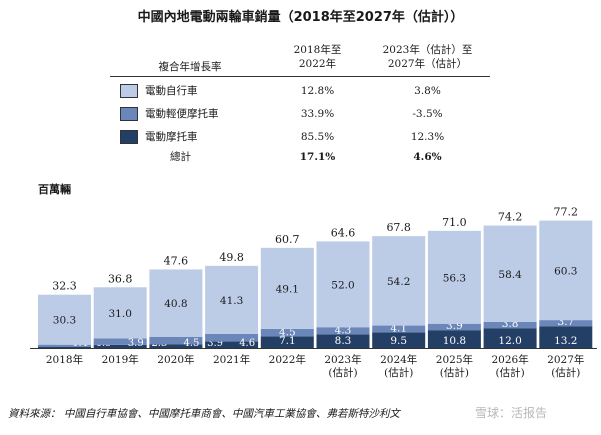  Describe the element at coordinates (427, 137) in the screenshot. I see `cagr-emotorcycle-2023-2027: 12.3%` at that location.